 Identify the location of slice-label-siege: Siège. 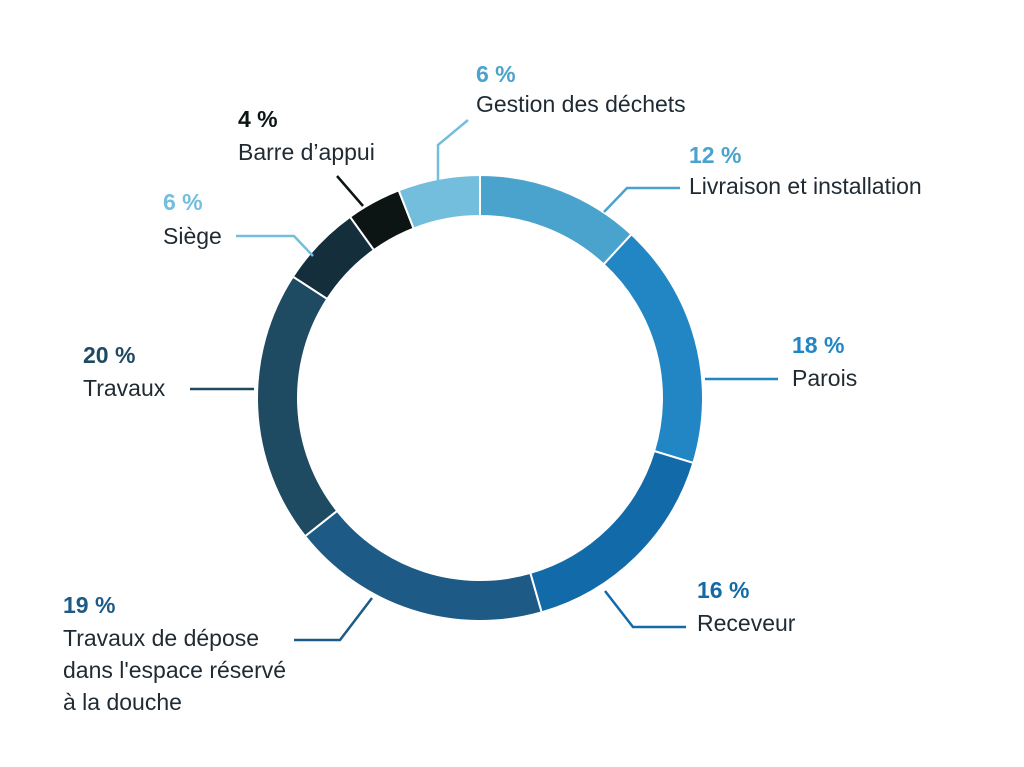
(192, 236).